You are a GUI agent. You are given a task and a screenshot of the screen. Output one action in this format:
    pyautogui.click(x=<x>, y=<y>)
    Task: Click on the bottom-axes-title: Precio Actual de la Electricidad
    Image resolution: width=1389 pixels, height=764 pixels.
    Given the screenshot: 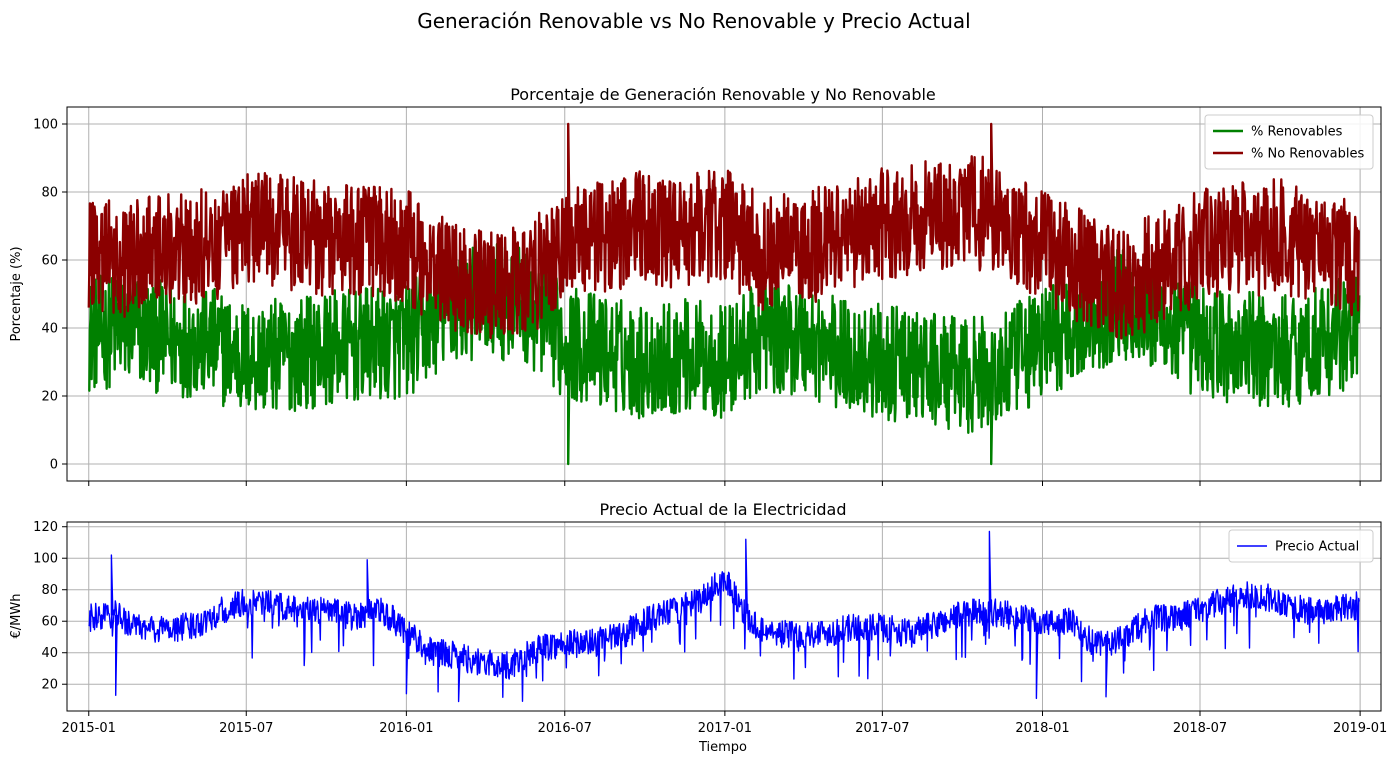 What is the action you would take?
    pyautogui.click(x=722, y=509)
    